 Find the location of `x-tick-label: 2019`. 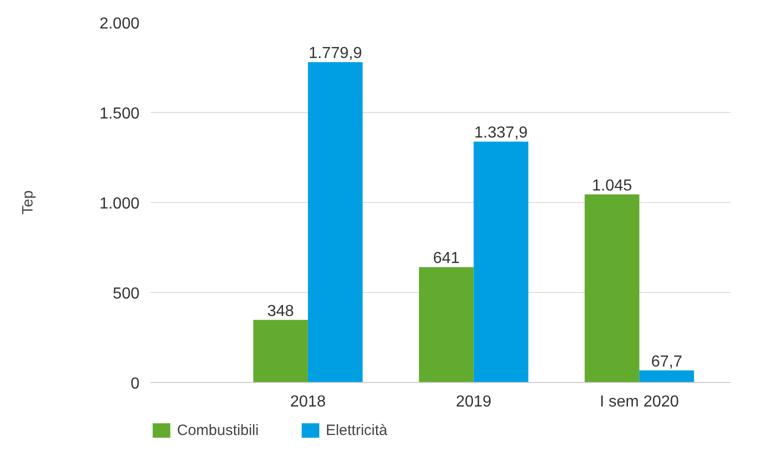

x-tick-label: 2019 is located at coordinates (474, 402).